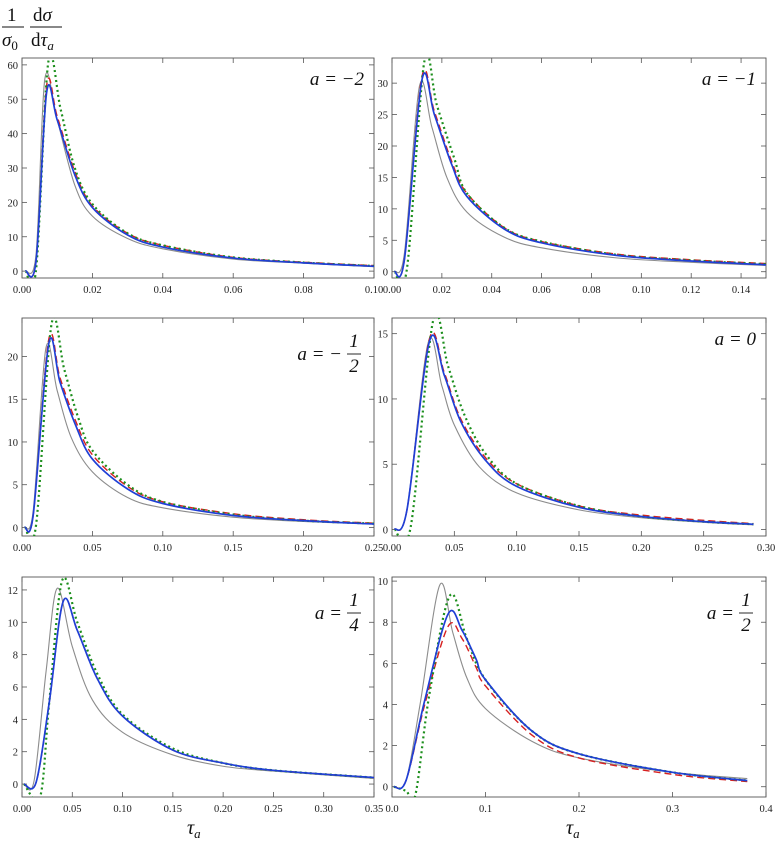  Describe the element at coordinates (32, 29) in the screenshot. I see `figure-ylabel: 1 σ0 dσ dτa` at that location.